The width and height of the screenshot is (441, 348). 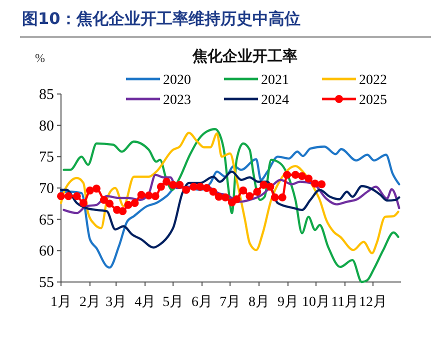 What do you see at coordinates (173, 302) in the screenshot?
I see `x-tick-label: 5月` at bounding box center [173, 302].